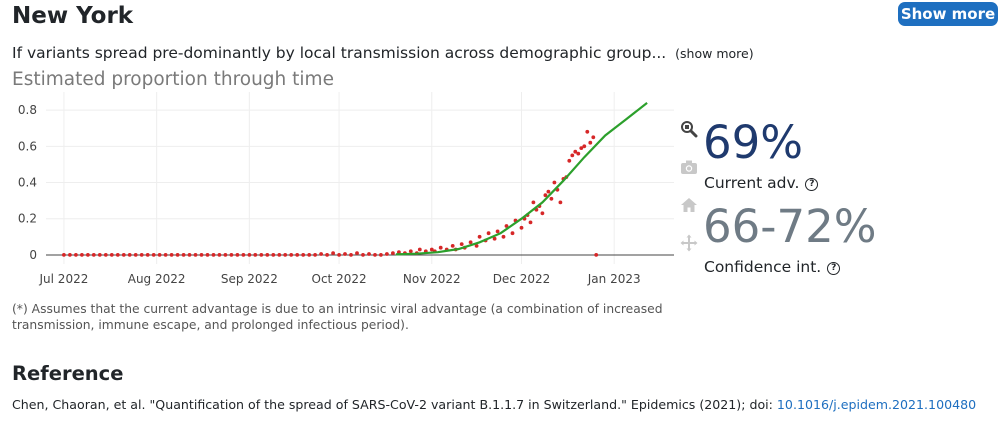  I want to click on x-tick-label: Aug 2022, so click(157, 279).